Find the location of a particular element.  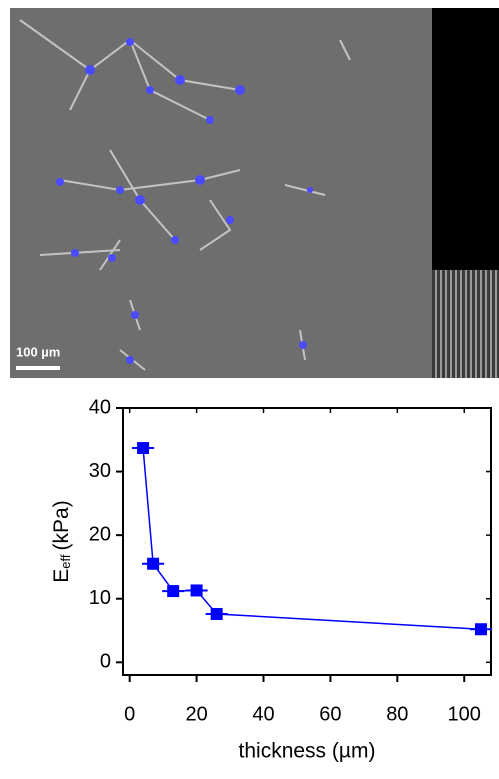

scale-bar-label: 100 µm is located at coordinates (38, 351).